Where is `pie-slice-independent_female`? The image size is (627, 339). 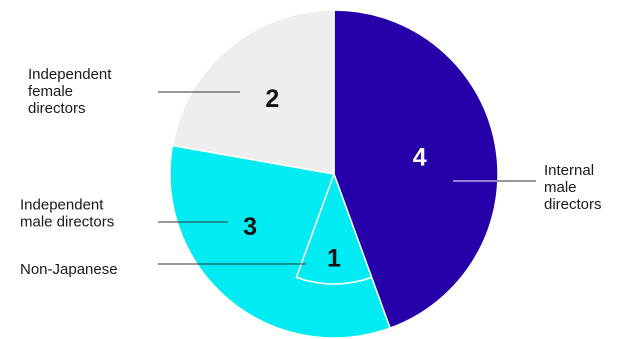
pie-slice-independent_female is located at coordinates (253, 92).